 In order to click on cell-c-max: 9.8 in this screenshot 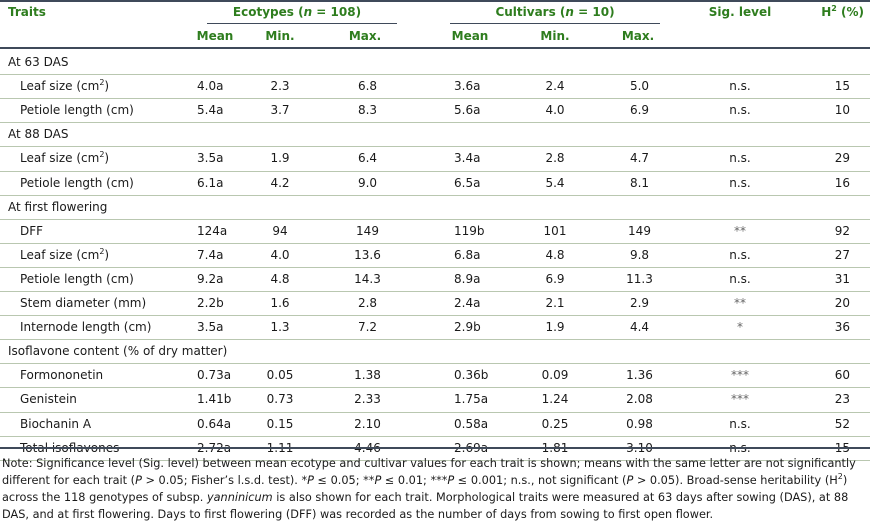, I will do `click(639, 254)`.